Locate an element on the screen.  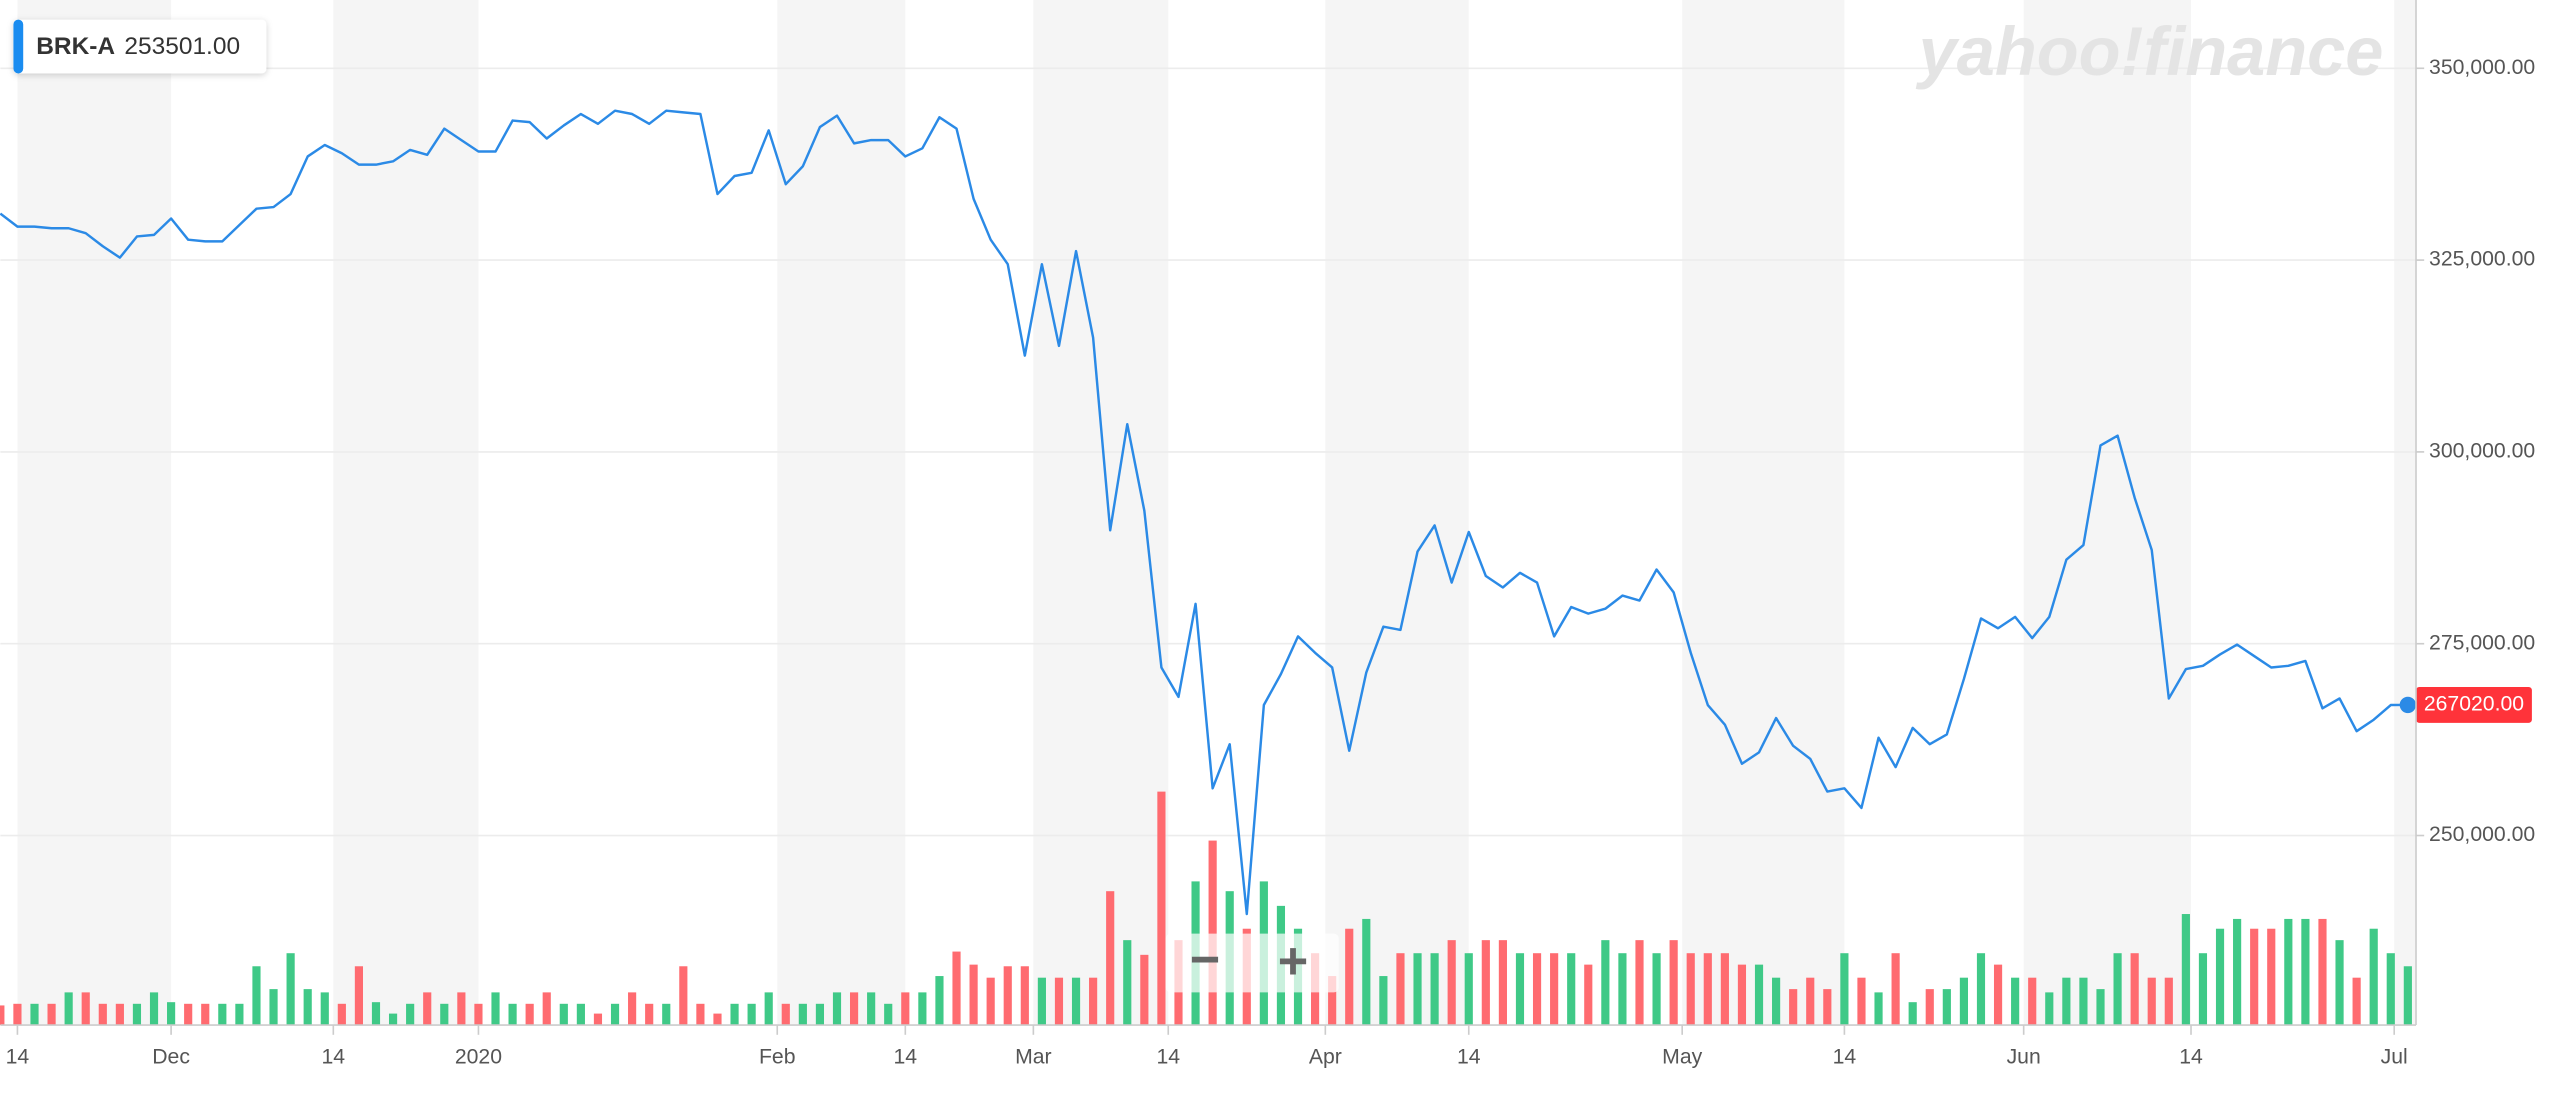
watermark: yahoo!finance is located at coordinates (2150, 51).